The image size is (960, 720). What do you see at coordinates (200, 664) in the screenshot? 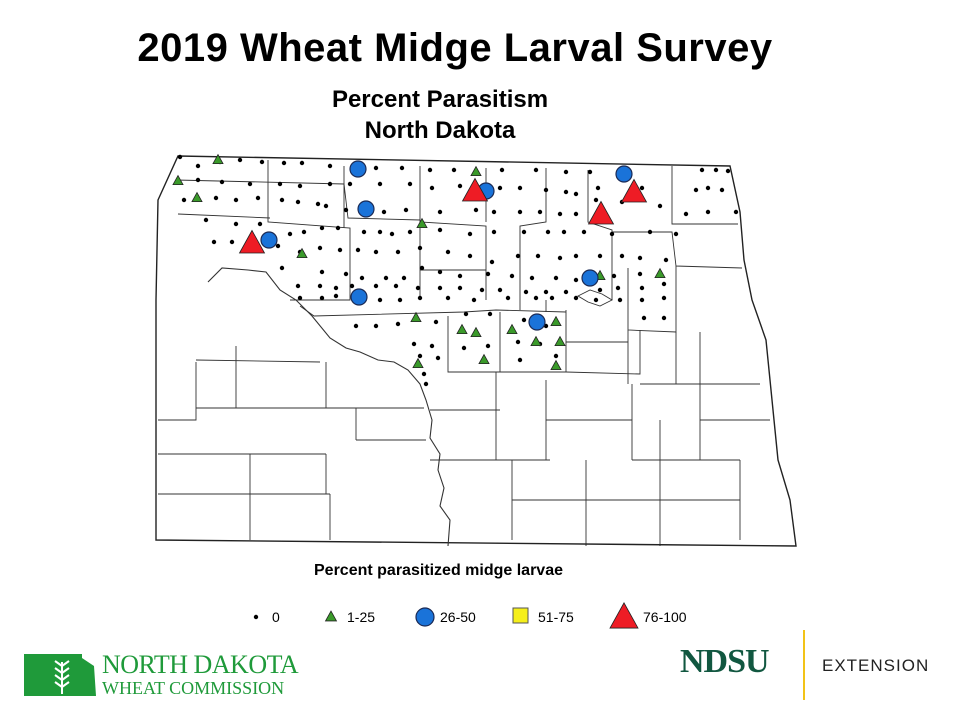
I see `ndwc-name-line1: NORTH DAKOTA` at bounding box center [200, 664].